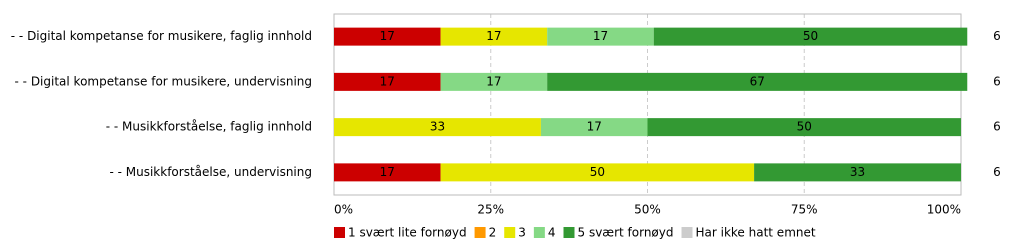  What do you see at coordinates (343, 210) in the screenshot?
I see `x-tick-label: 0%` at bounding box center [343, 210].